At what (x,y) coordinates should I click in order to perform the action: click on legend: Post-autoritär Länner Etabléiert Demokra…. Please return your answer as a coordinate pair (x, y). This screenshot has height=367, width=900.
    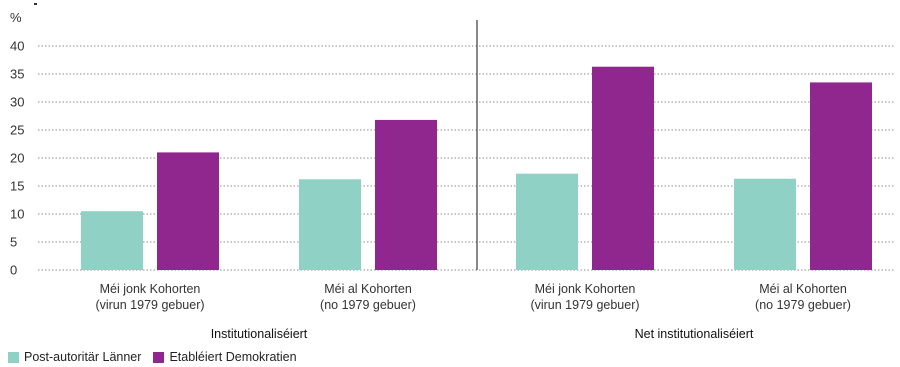
    Looking at the image, I should click on (158, 357).